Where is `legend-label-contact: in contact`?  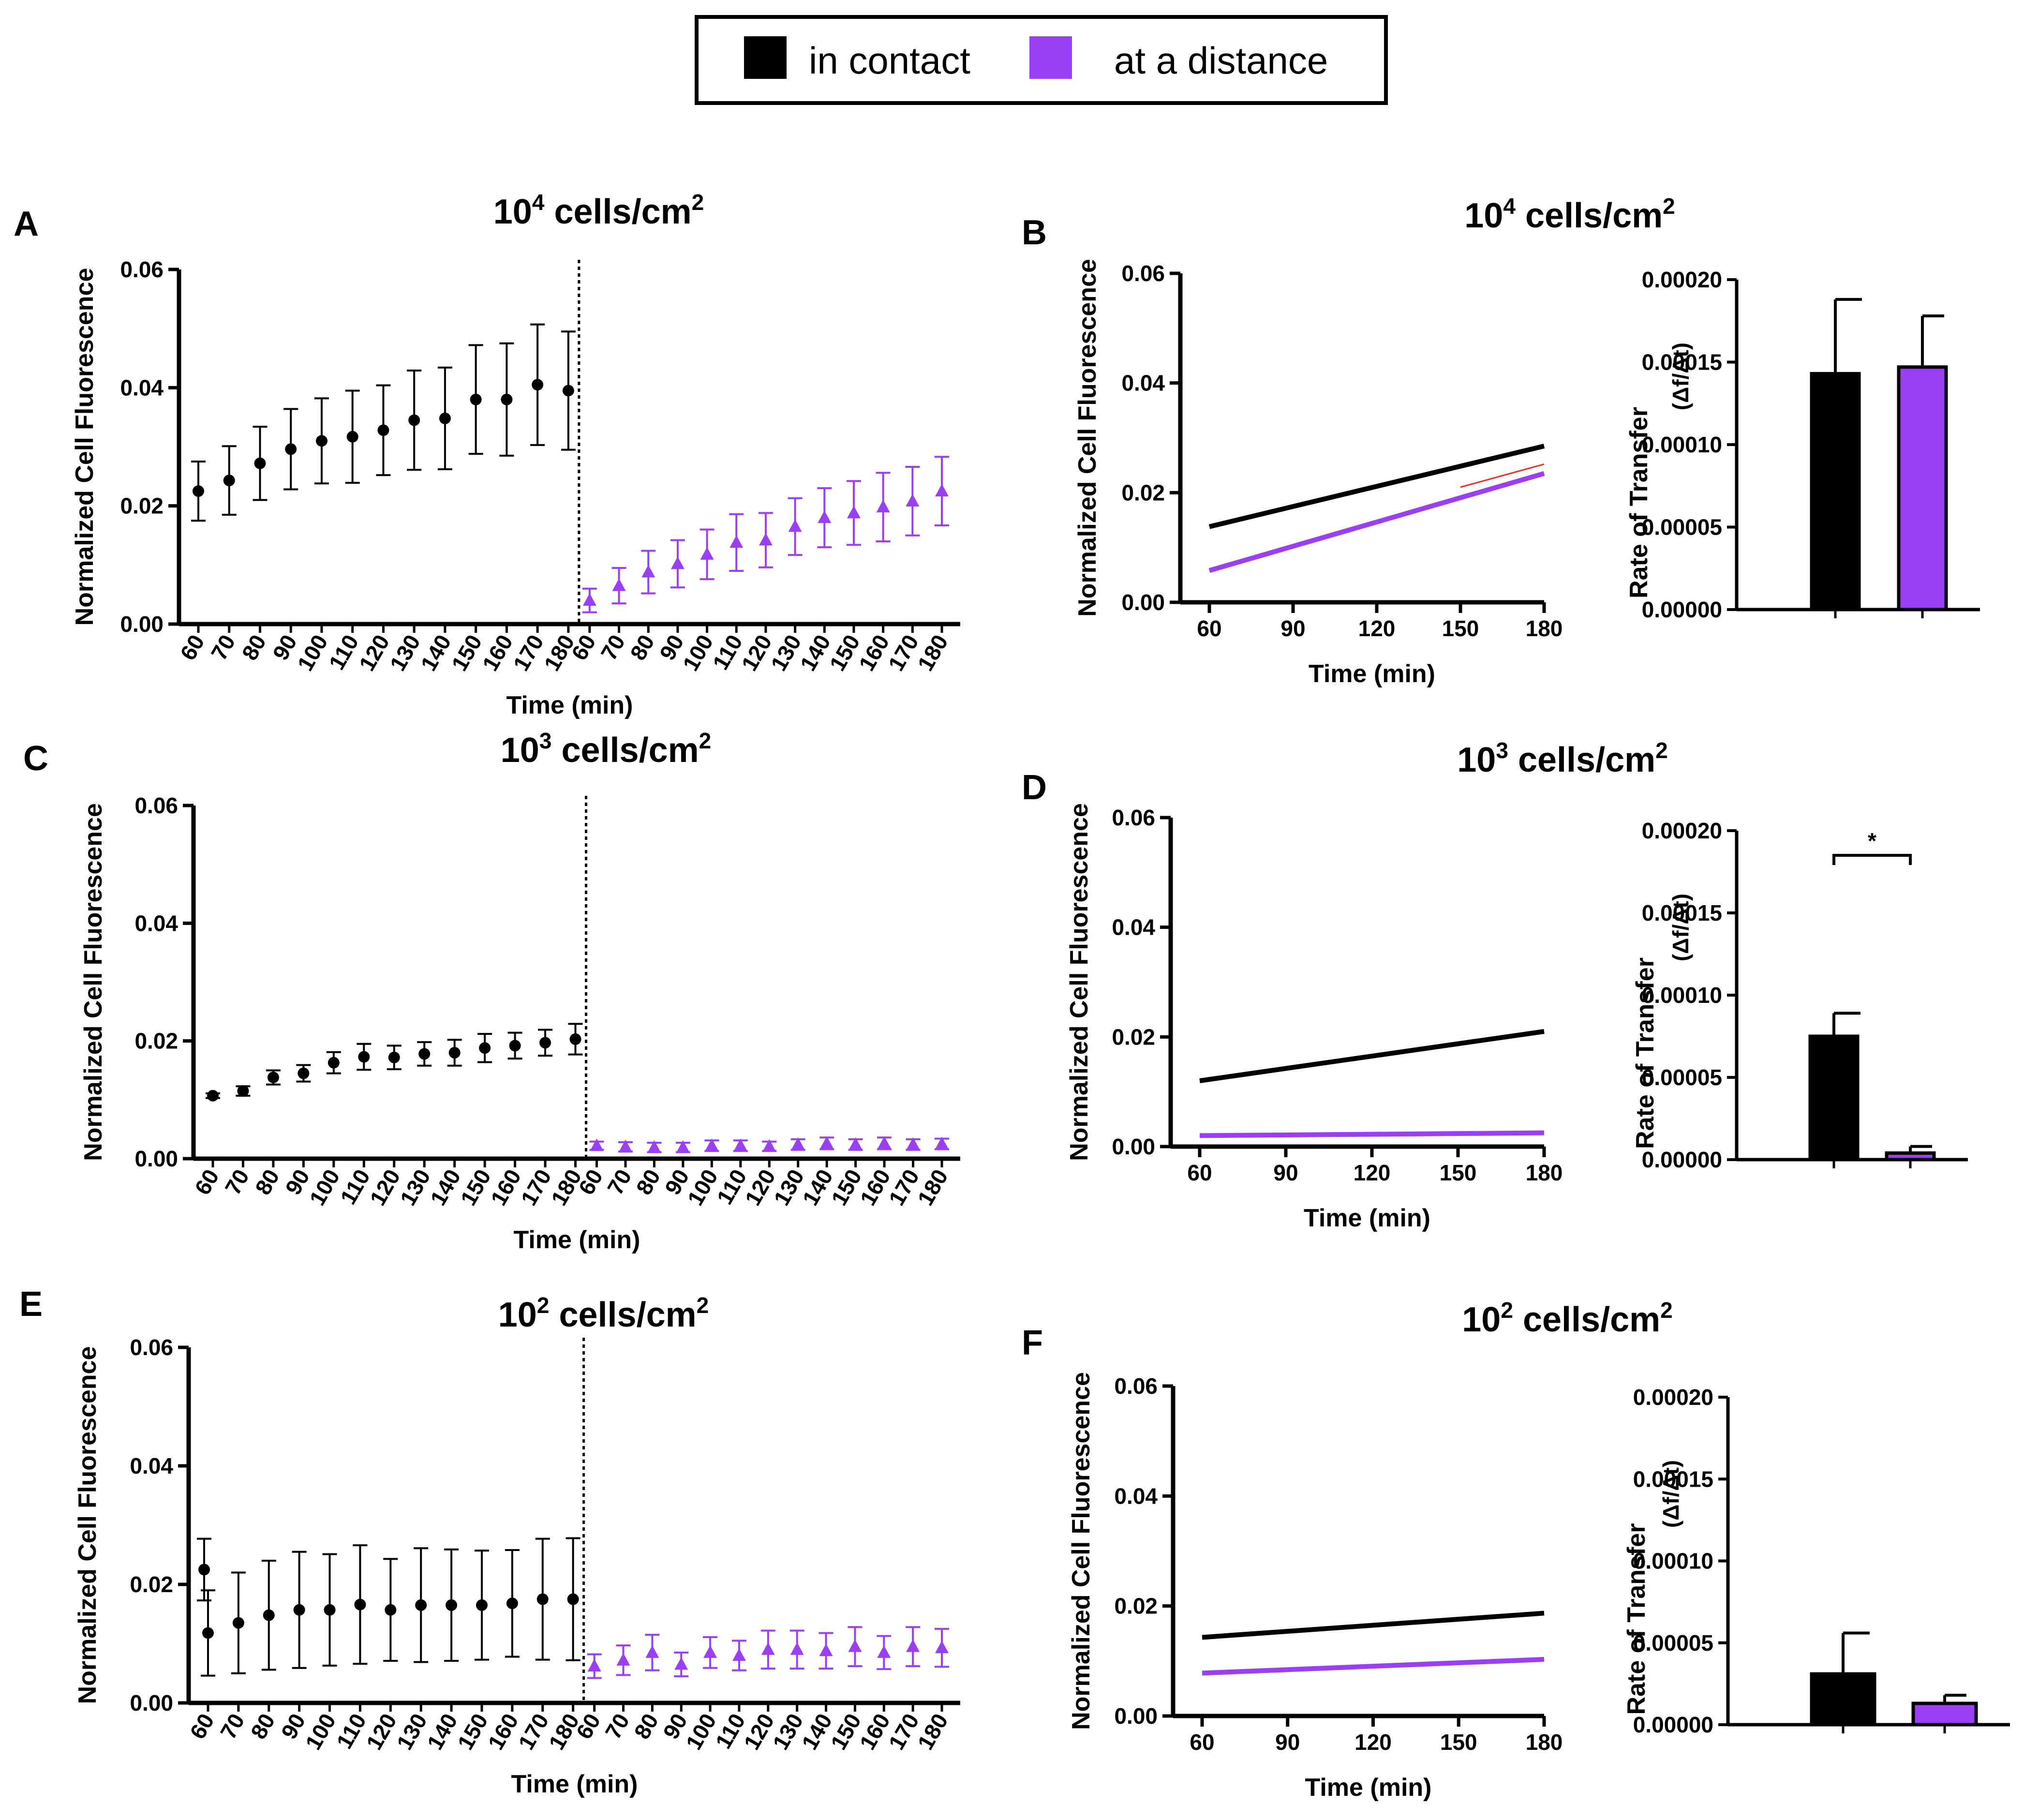
legend-label-contact: in contact is located at coordinates (889, 61).